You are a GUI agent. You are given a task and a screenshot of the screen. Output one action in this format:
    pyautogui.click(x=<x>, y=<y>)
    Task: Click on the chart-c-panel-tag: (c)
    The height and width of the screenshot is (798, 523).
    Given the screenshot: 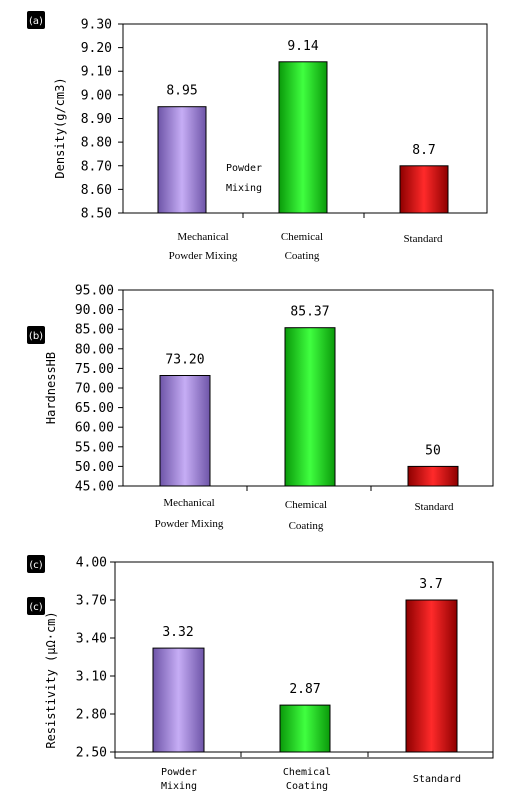 What is the action you would take?
    pyautogui.click(x=35, y=565)
    